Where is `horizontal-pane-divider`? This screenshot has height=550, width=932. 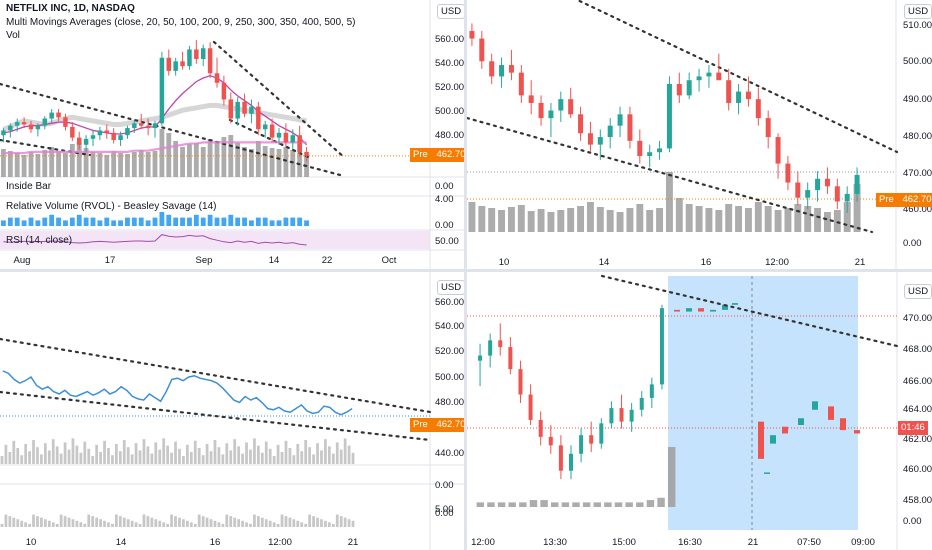 horizontal-pane-divider is located at coordinates (466, 270).